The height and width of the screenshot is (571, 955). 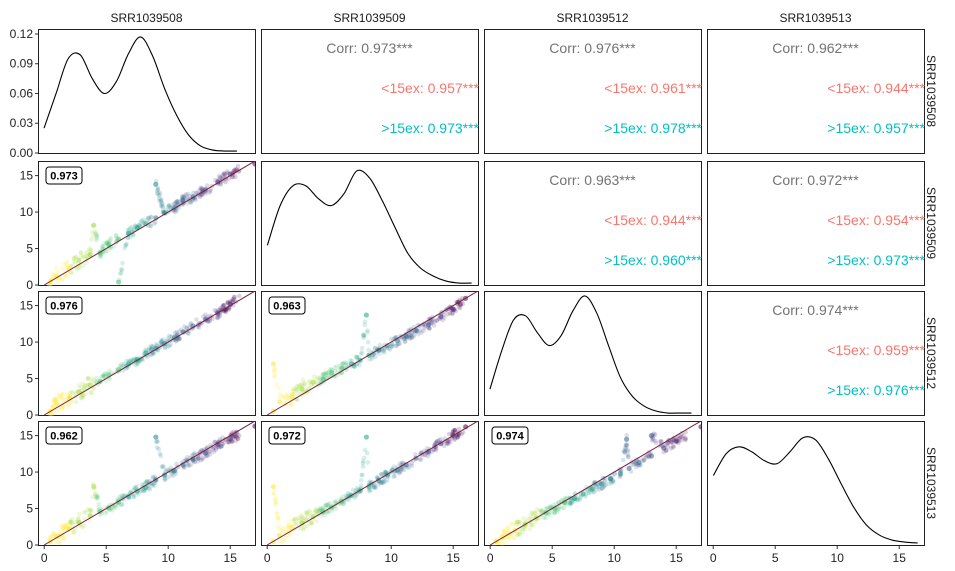 What do you see at coordinates (653, 128) in the screenshot?
I see `corr-high-text: >15ex: 0.978***` at bounding box center [653, 128].